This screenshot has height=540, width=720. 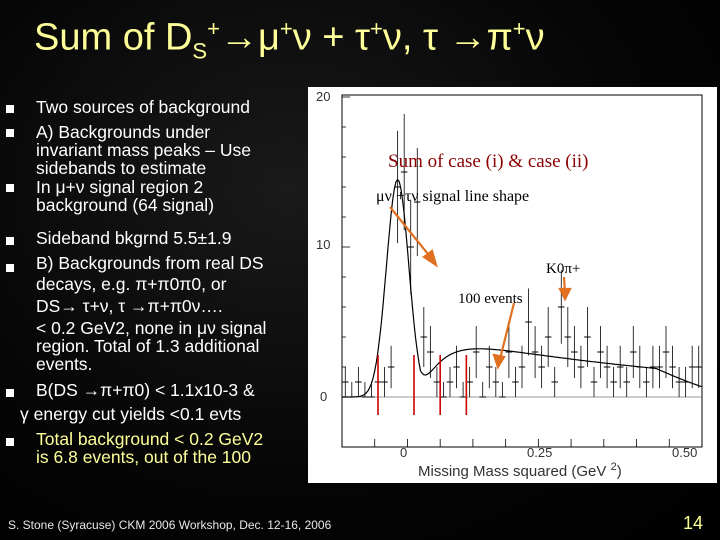 I want to click on bullet-text: B(DS →π+π0) < 1.1x10-3 &, so click(x=145, y=390).